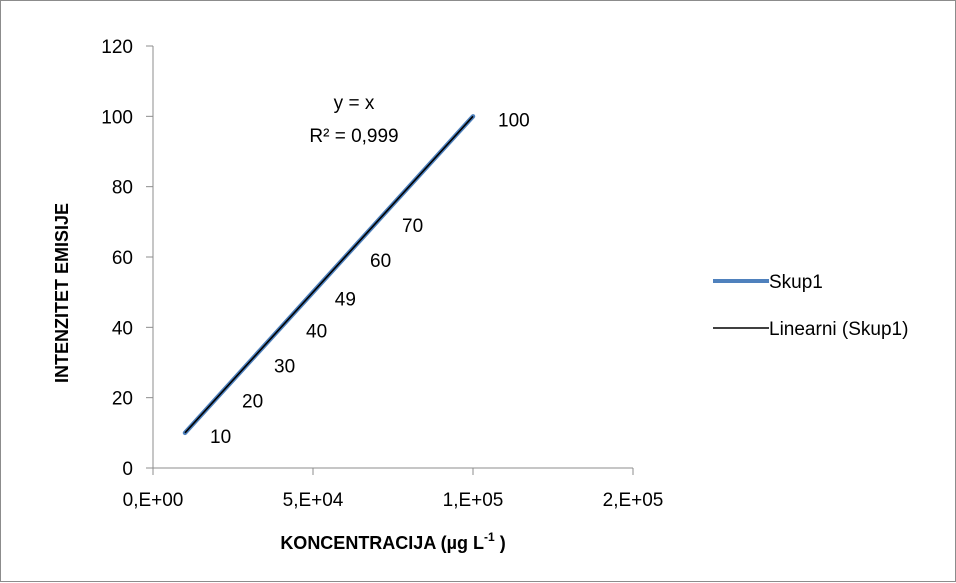 The width and height of the screenshot is (956, 583). I want to click on data-label: 40, so click(316, 331).